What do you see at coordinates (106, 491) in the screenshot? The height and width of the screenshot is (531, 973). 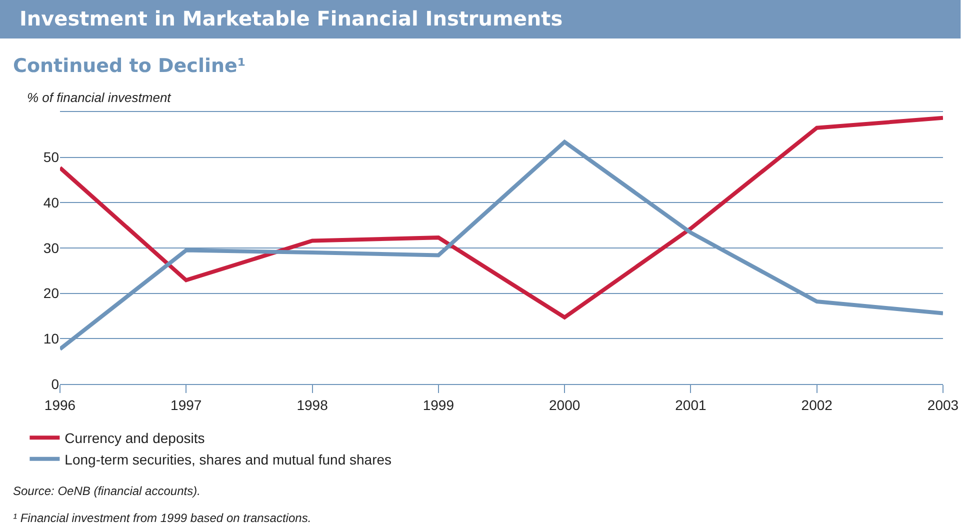 I see `source-note: Source: OeNB (financial accounts).` at bounding box center [106, 491].